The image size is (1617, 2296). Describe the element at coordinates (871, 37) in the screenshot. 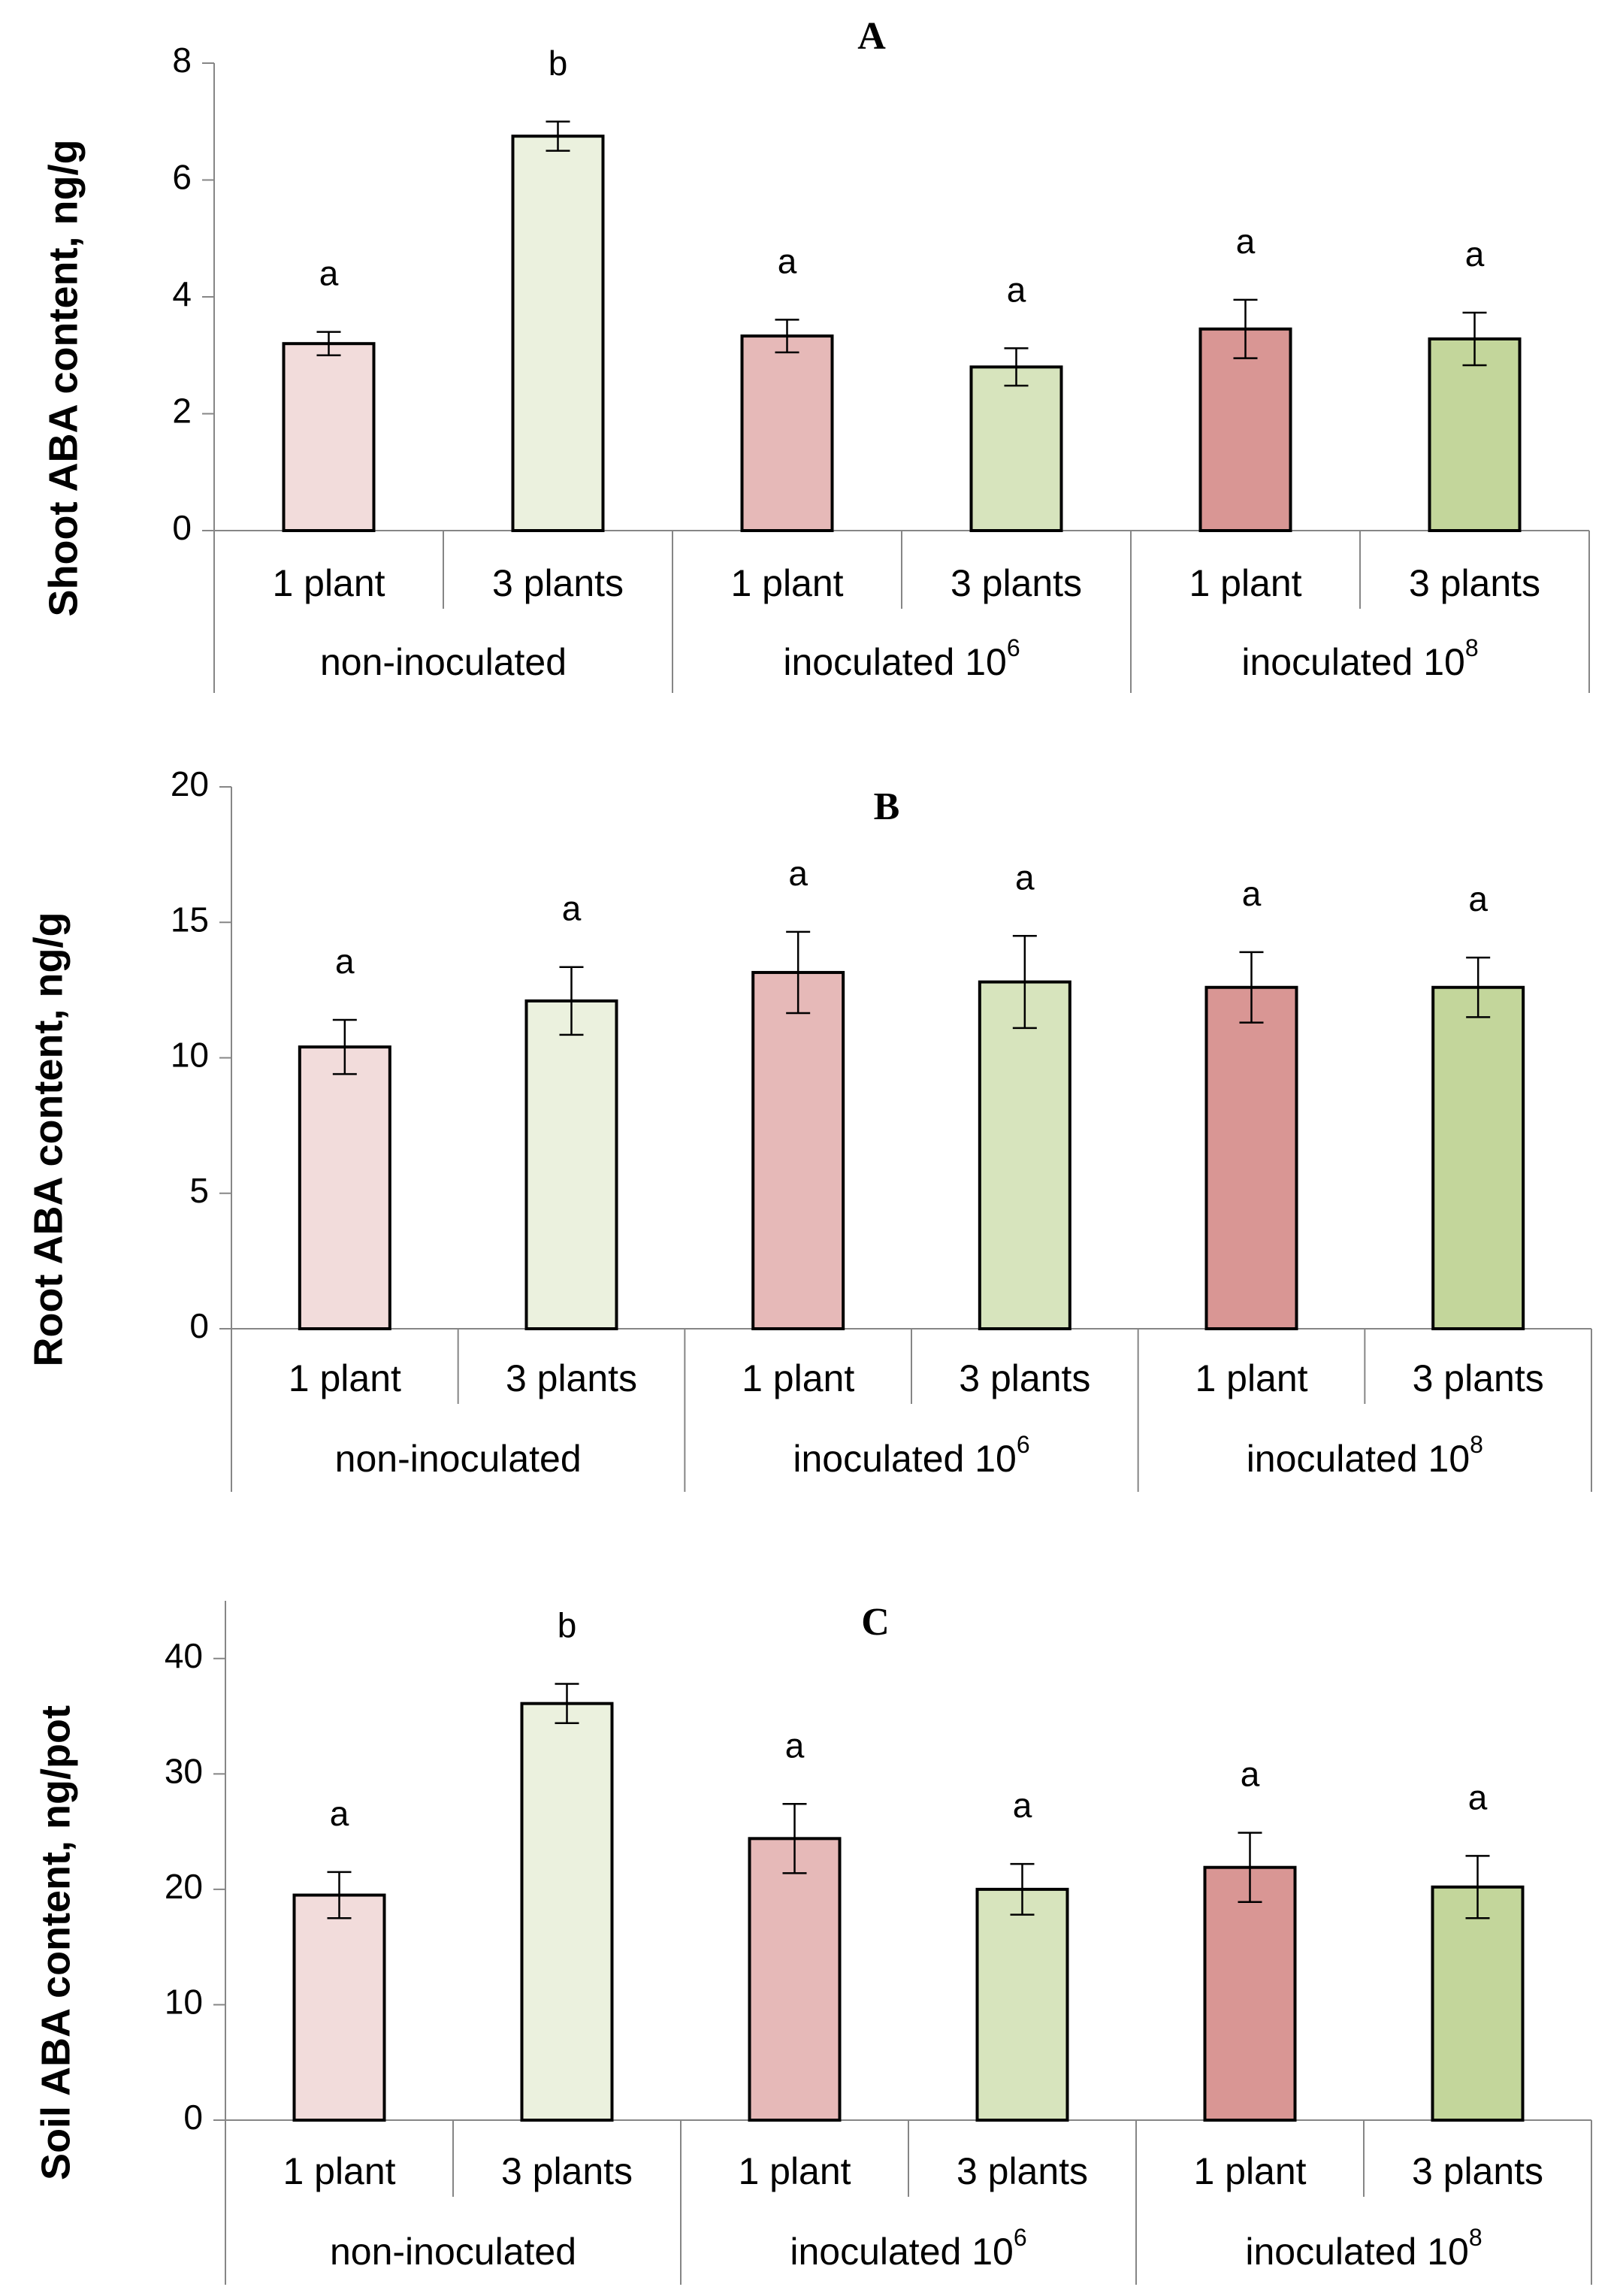

I see `panel-title: A` at that location.